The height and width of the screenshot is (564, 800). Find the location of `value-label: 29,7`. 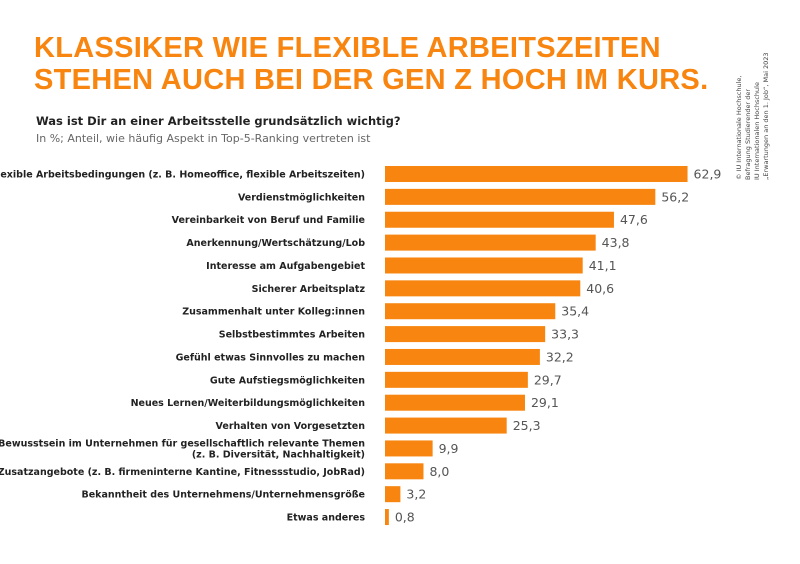

value-label: 29,7 is located at coordinates (548, 379).